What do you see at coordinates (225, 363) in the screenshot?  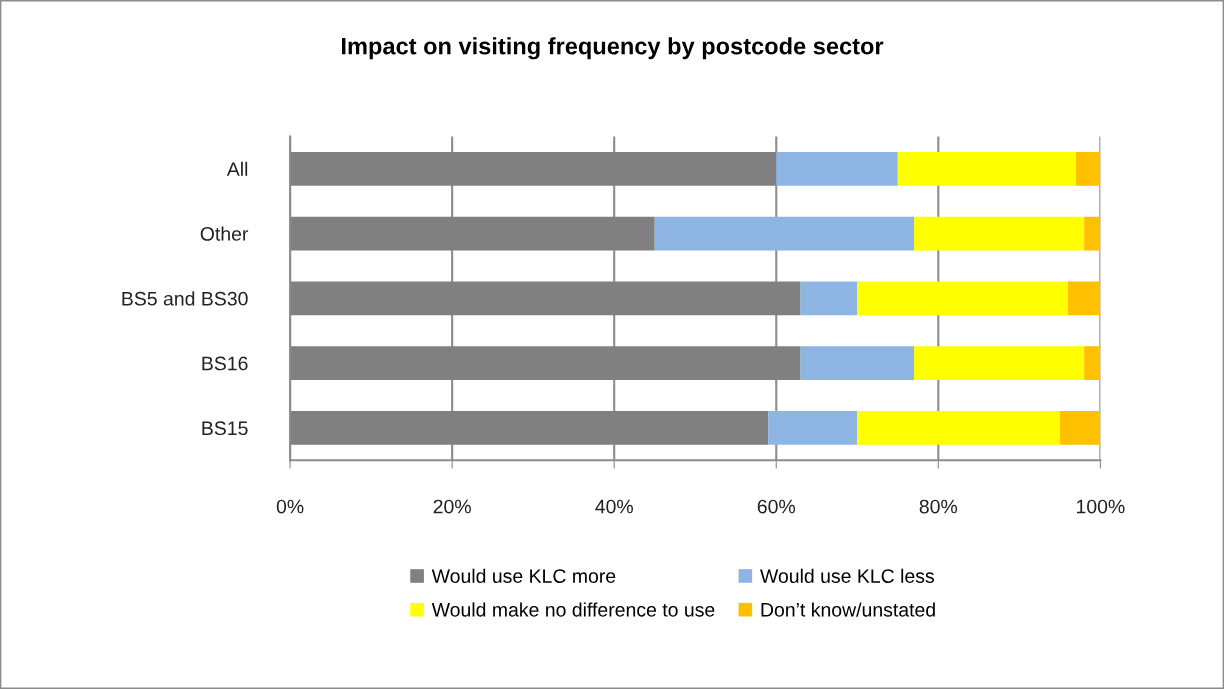 I see `y-tick-label: BS16` at bounding box center [225, 363].